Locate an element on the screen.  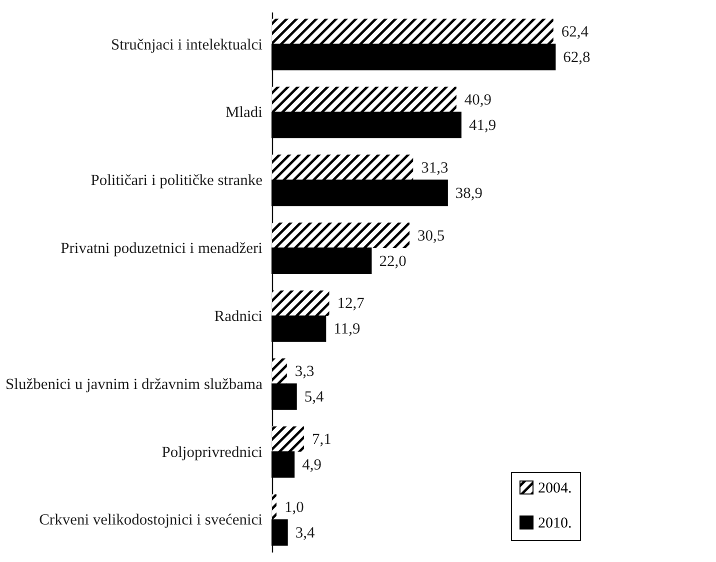
data-label: 22,0 is located at coordinates (393, 261).